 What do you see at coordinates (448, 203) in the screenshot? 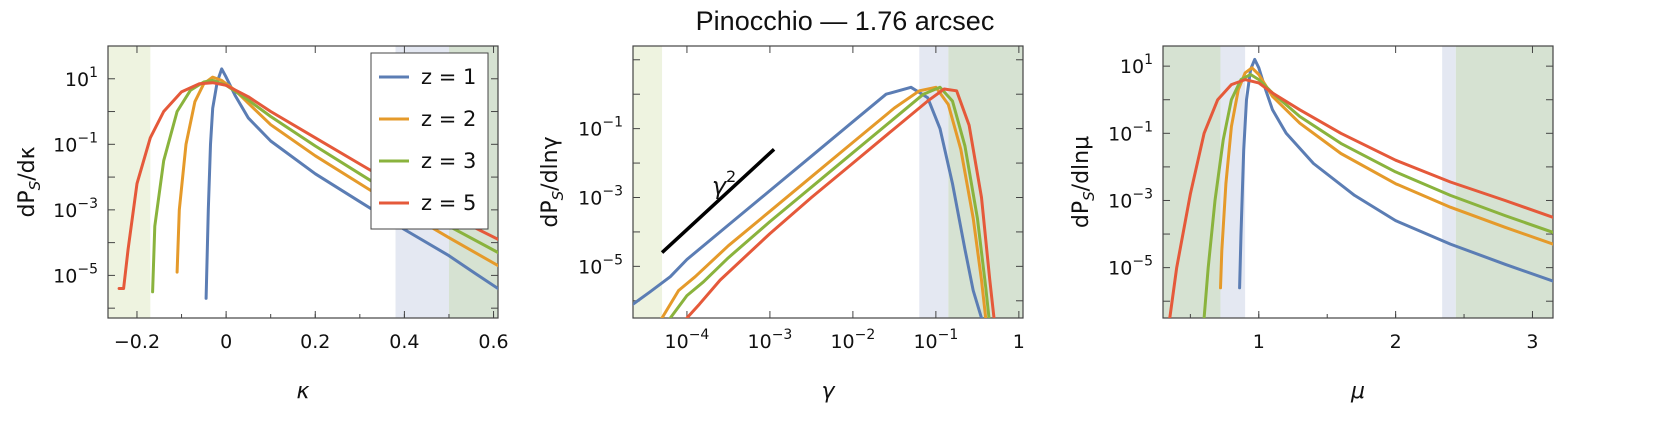
I see `legend-label: z = 5` at bounding box center [448, 203].